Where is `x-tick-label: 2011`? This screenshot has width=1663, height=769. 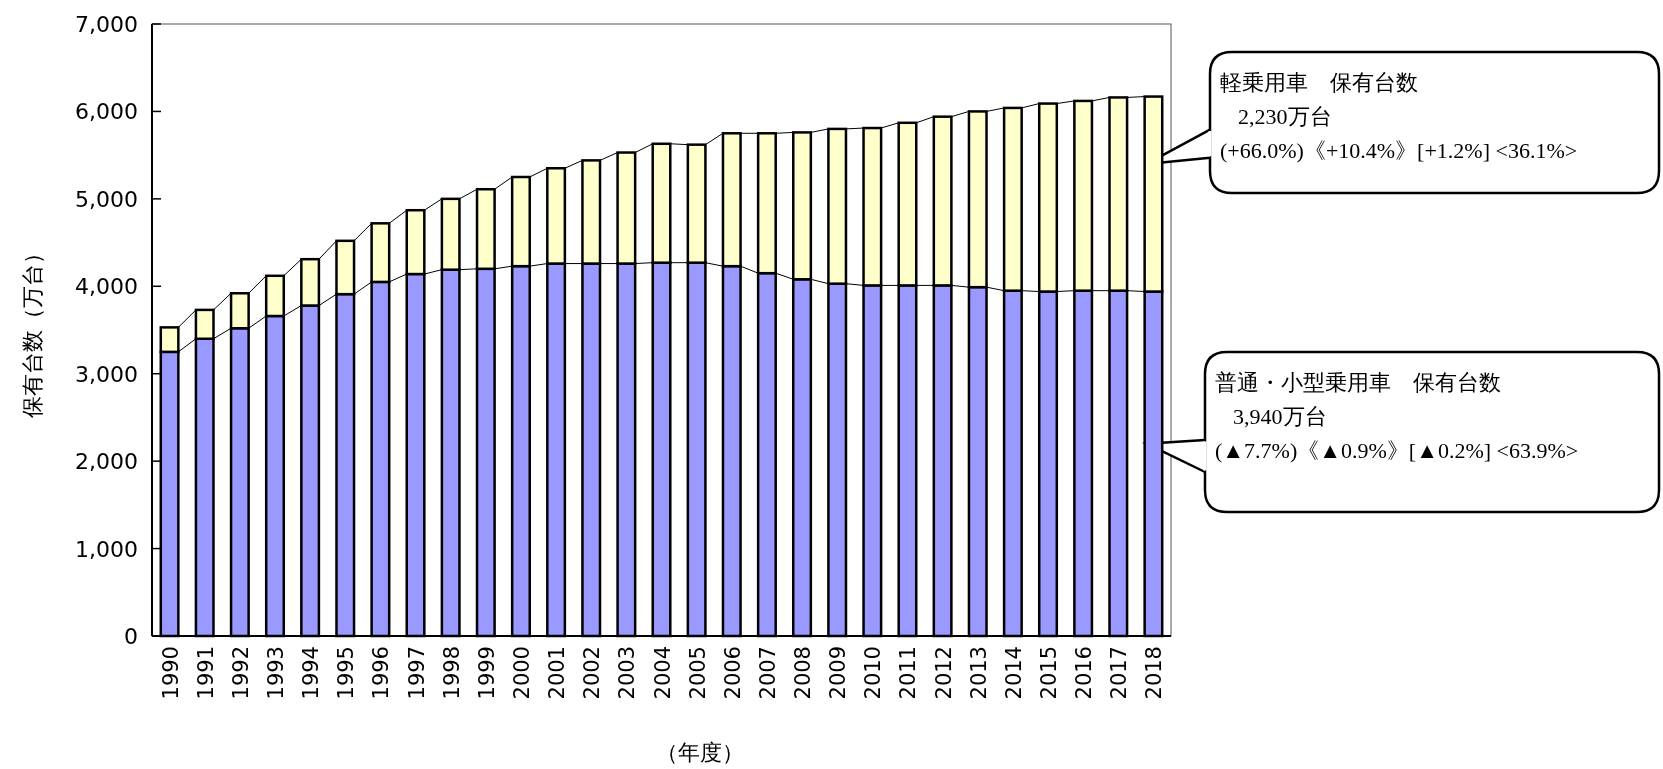 x-tick-label: 2011 is located at coordinates (908, 673).